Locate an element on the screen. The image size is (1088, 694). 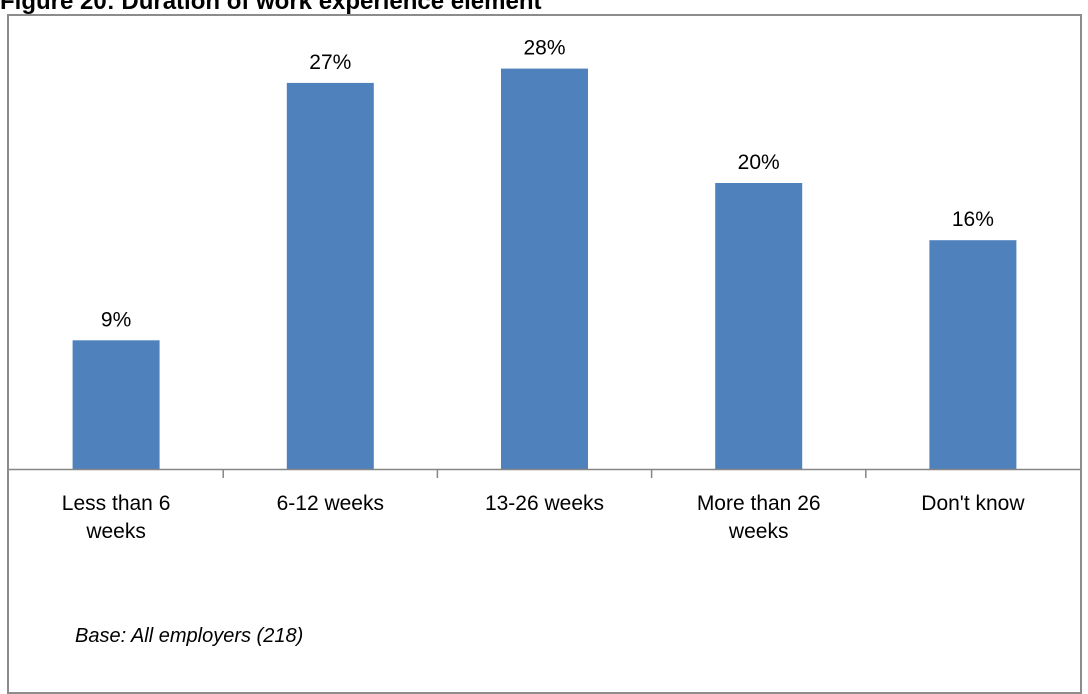
x-tick-label-line: More than 26 is located at coordinates (759, 503).